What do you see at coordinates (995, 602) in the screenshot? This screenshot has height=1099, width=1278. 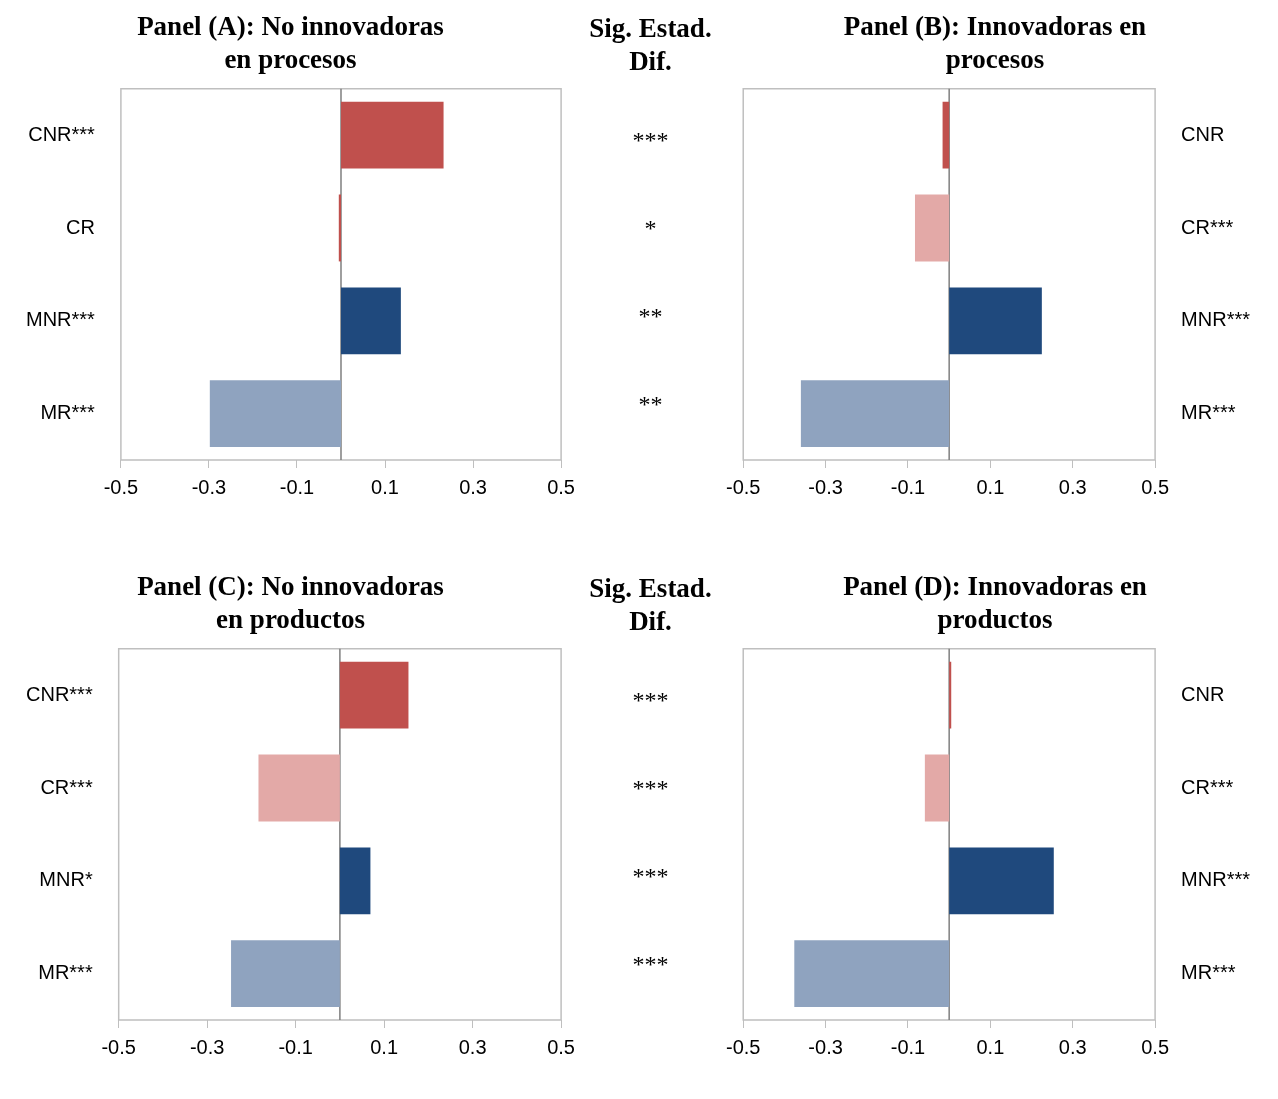 I see `chart-title: Panel (D): Innovadoras en productos` at bounding box center [995, 602].